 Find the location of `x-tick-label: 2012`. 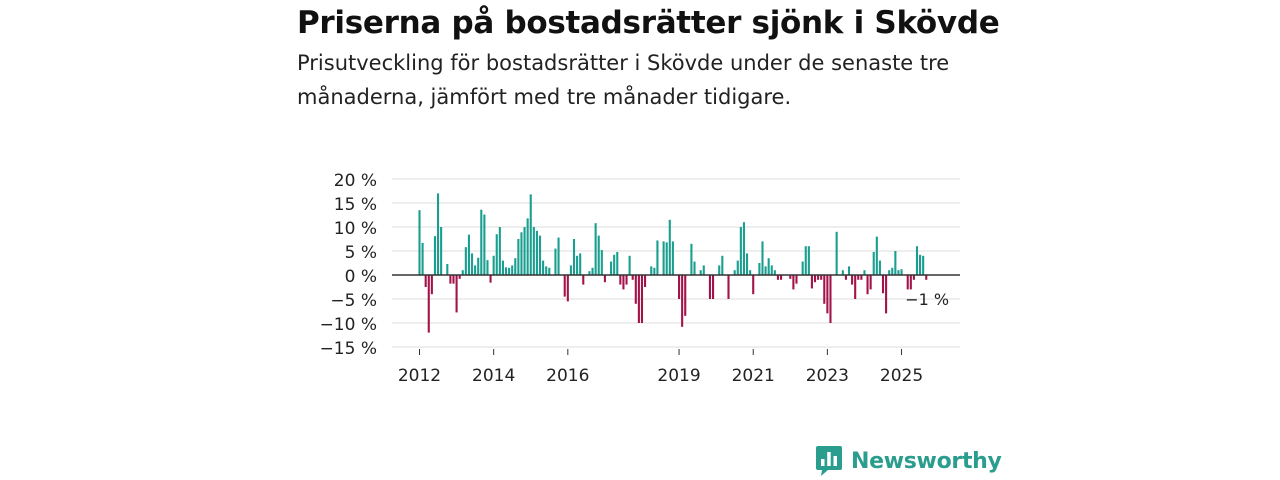

x-tick-label: 2012 is located at coordinates (419, 376).